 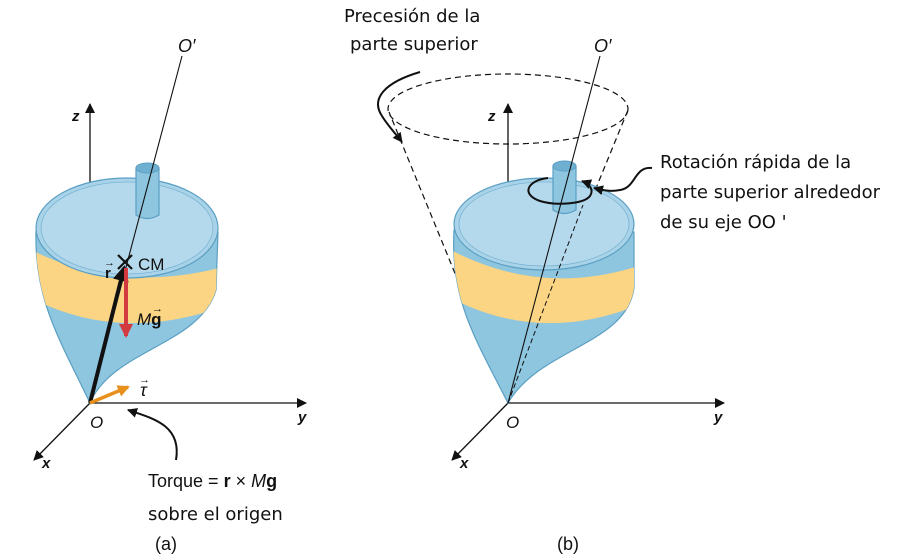 I want to click on caption-a: (a), so click(x=166, y=544).